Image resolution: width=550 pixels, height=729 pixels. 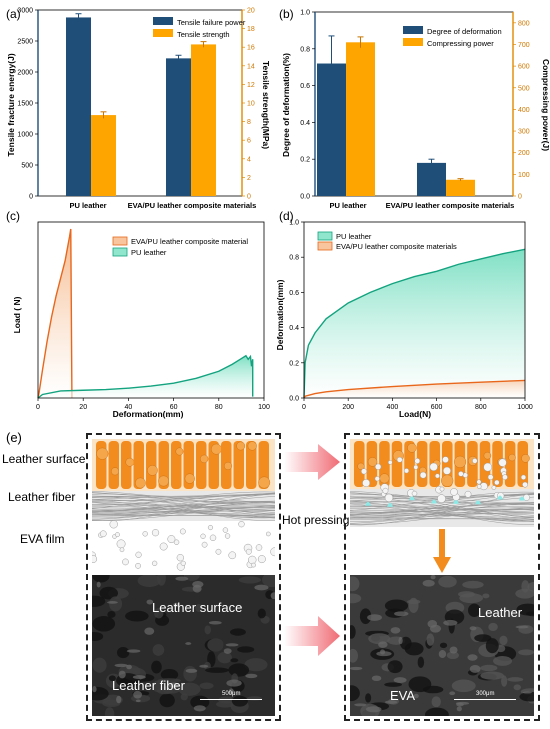 I want to click on x-axis-label-c: Deformation(mm), so click(x=148, y=414).